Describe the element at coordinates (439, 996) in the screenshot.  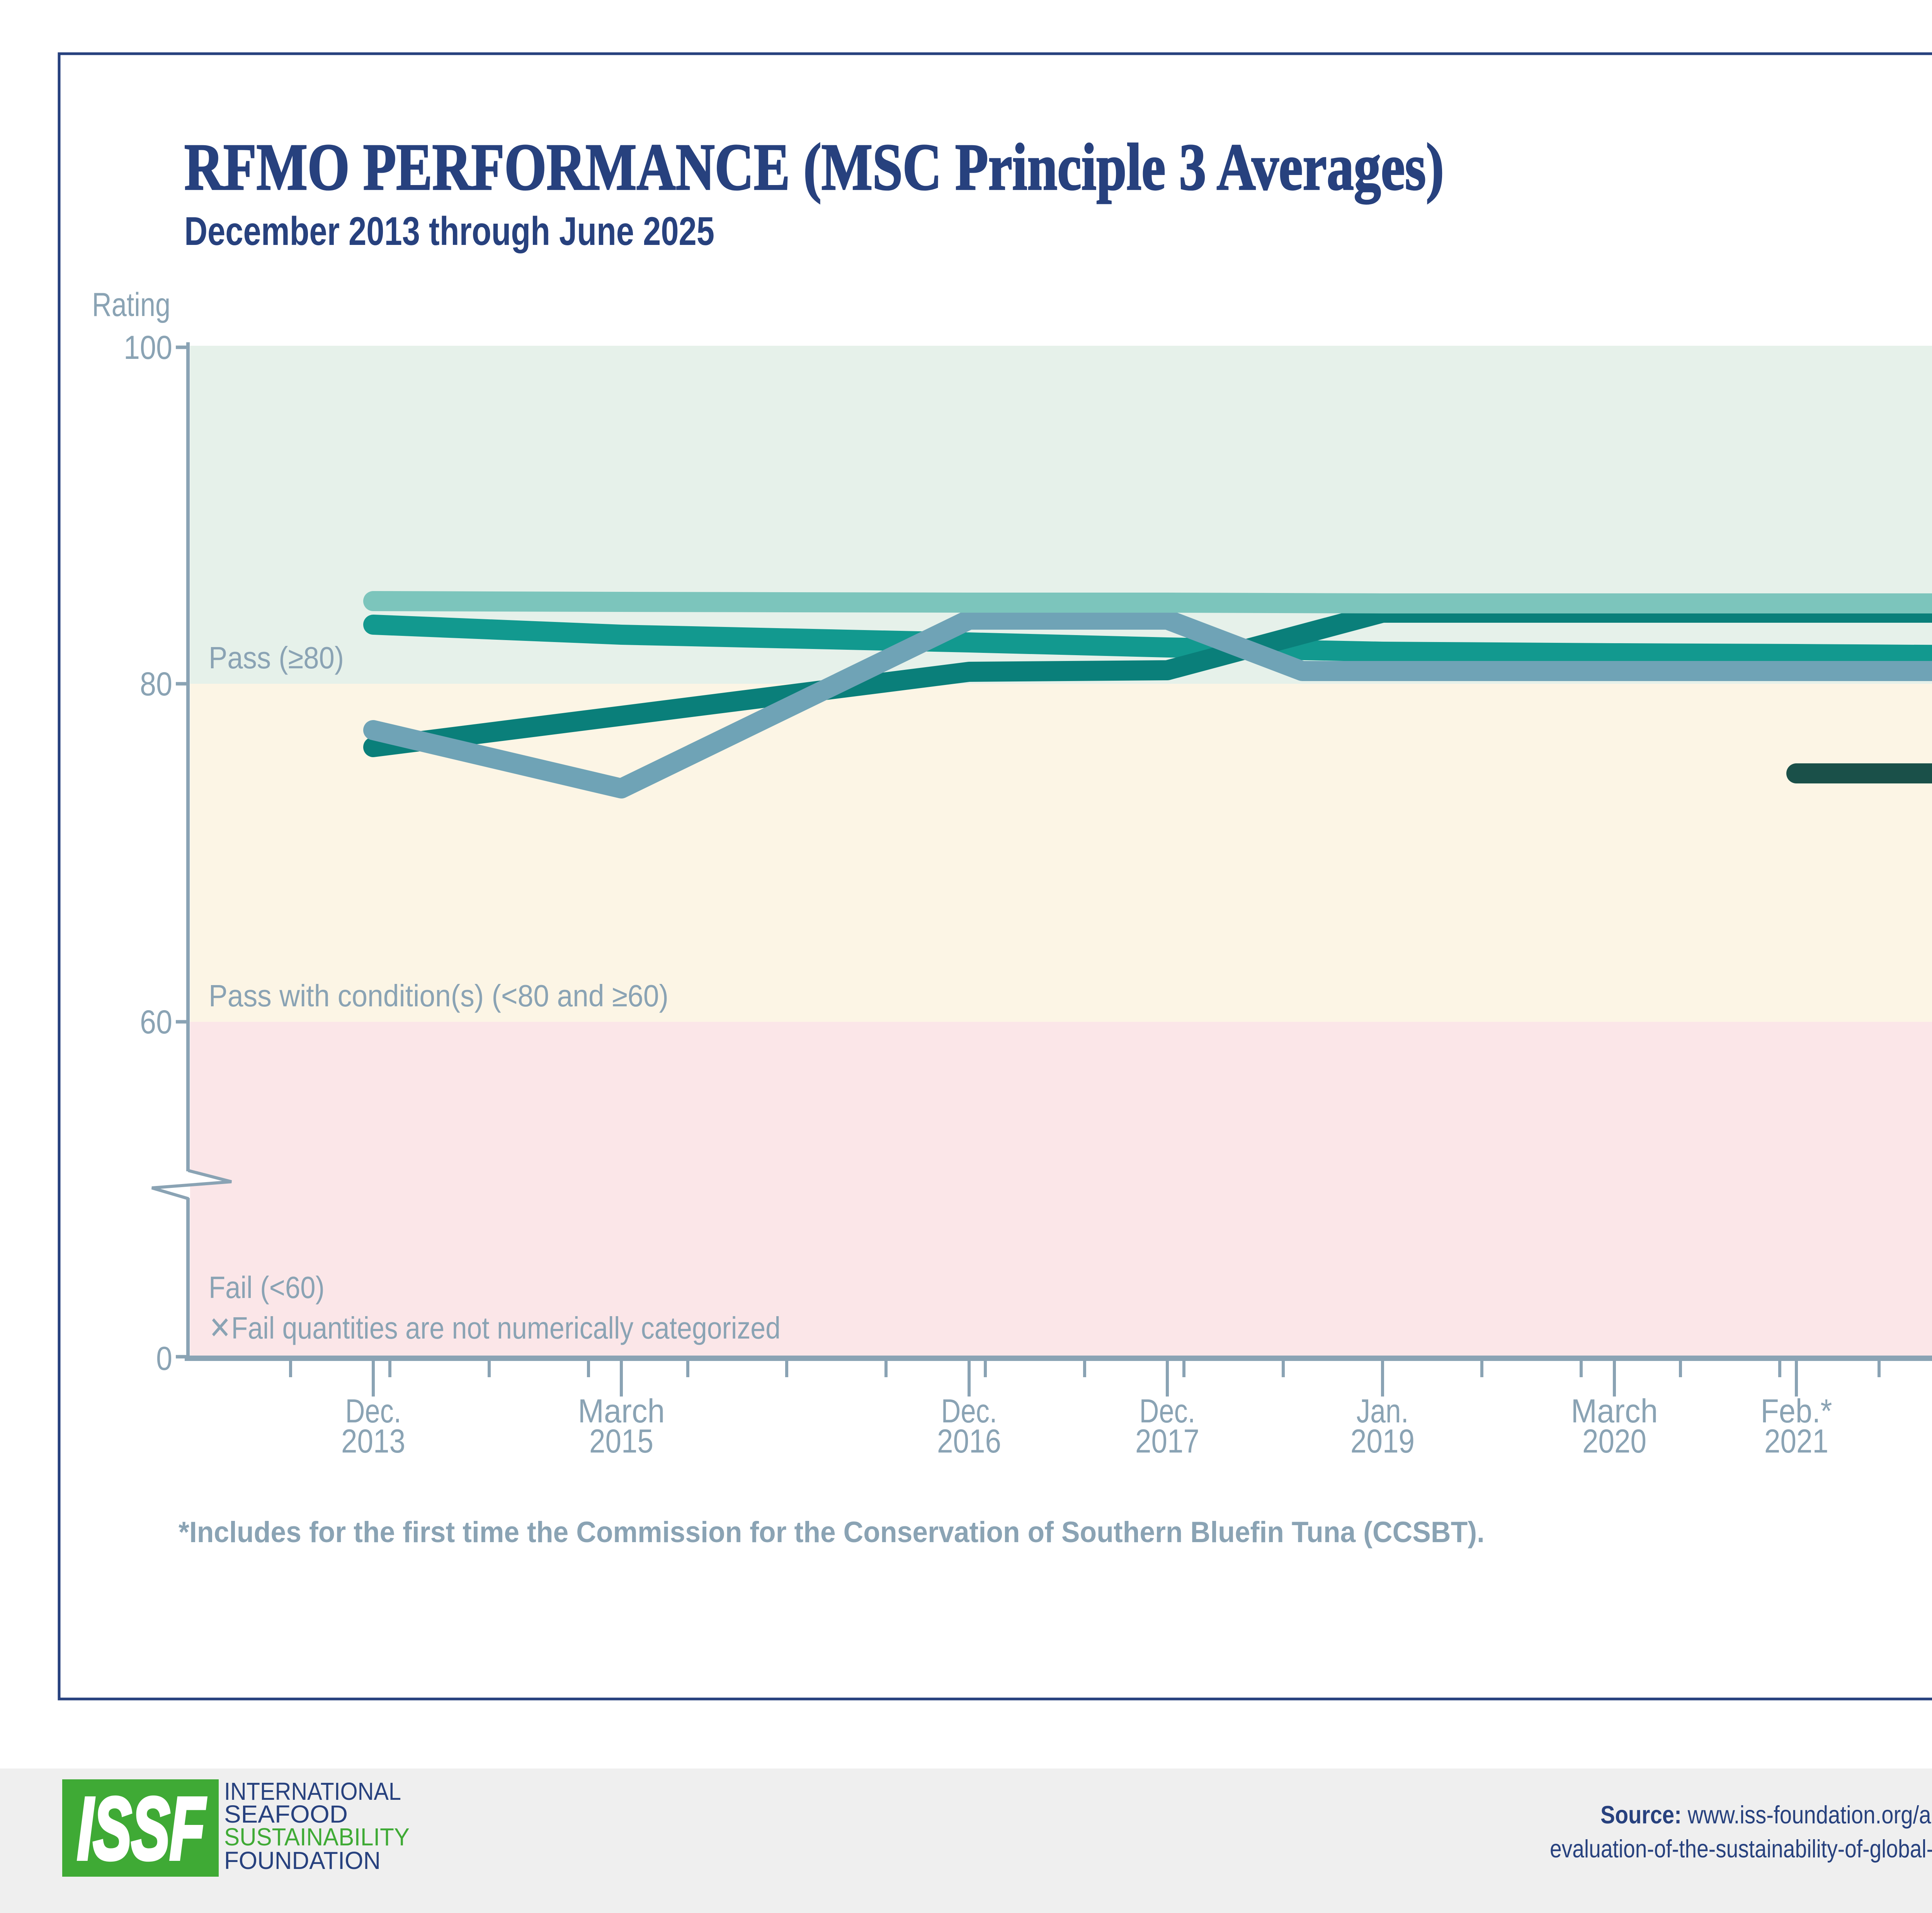
I see `svg-text:Pass with condition(s) (<80 an: Pass with condition(s) (<80 and ≥60)` at that location.